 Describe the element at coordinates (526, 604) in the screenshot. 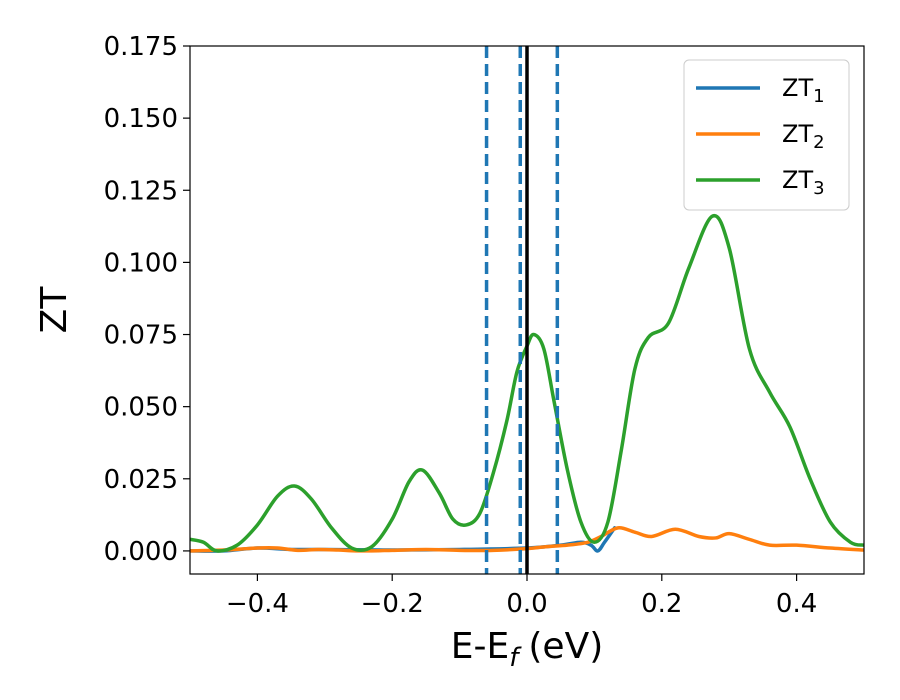

I see `x-tick-label: 0.0` at that location.